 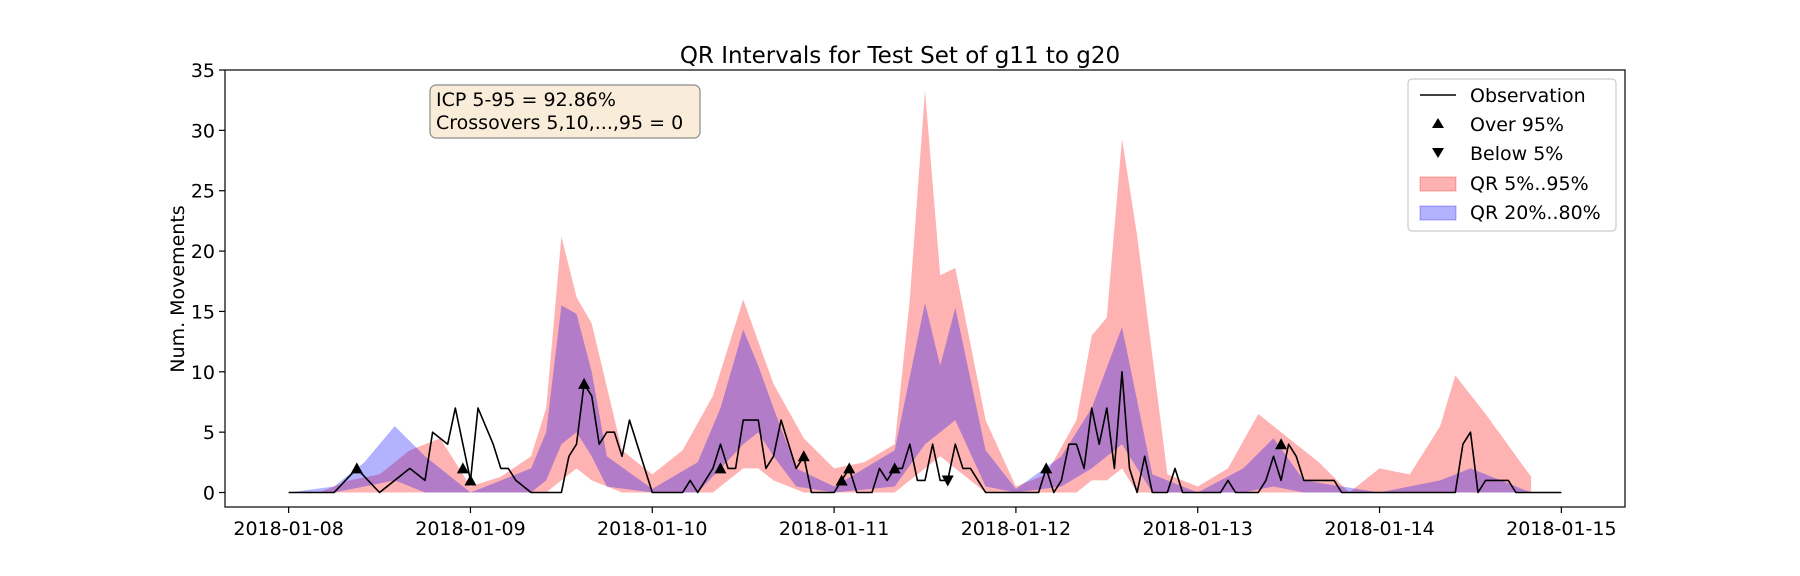 What do you see at coordinates (1528, 96) in the screenshot?
I see `legend-observation-label: Observation` at bounding box center [1528, 96].